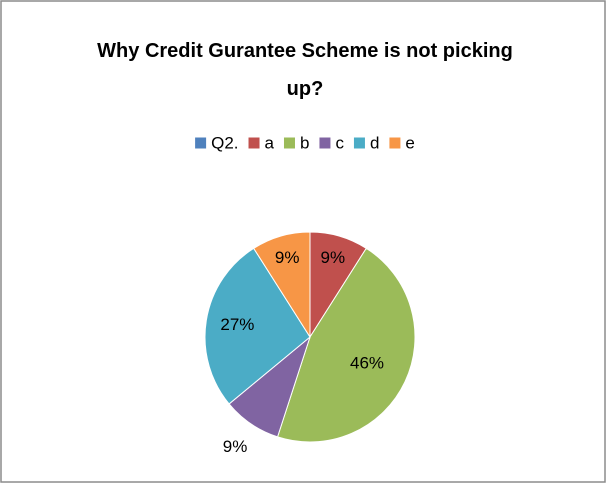 Image resolution: width=606 pixels, height=488 pixels. I want to click on legend-label: Q2., so click(224, 142).